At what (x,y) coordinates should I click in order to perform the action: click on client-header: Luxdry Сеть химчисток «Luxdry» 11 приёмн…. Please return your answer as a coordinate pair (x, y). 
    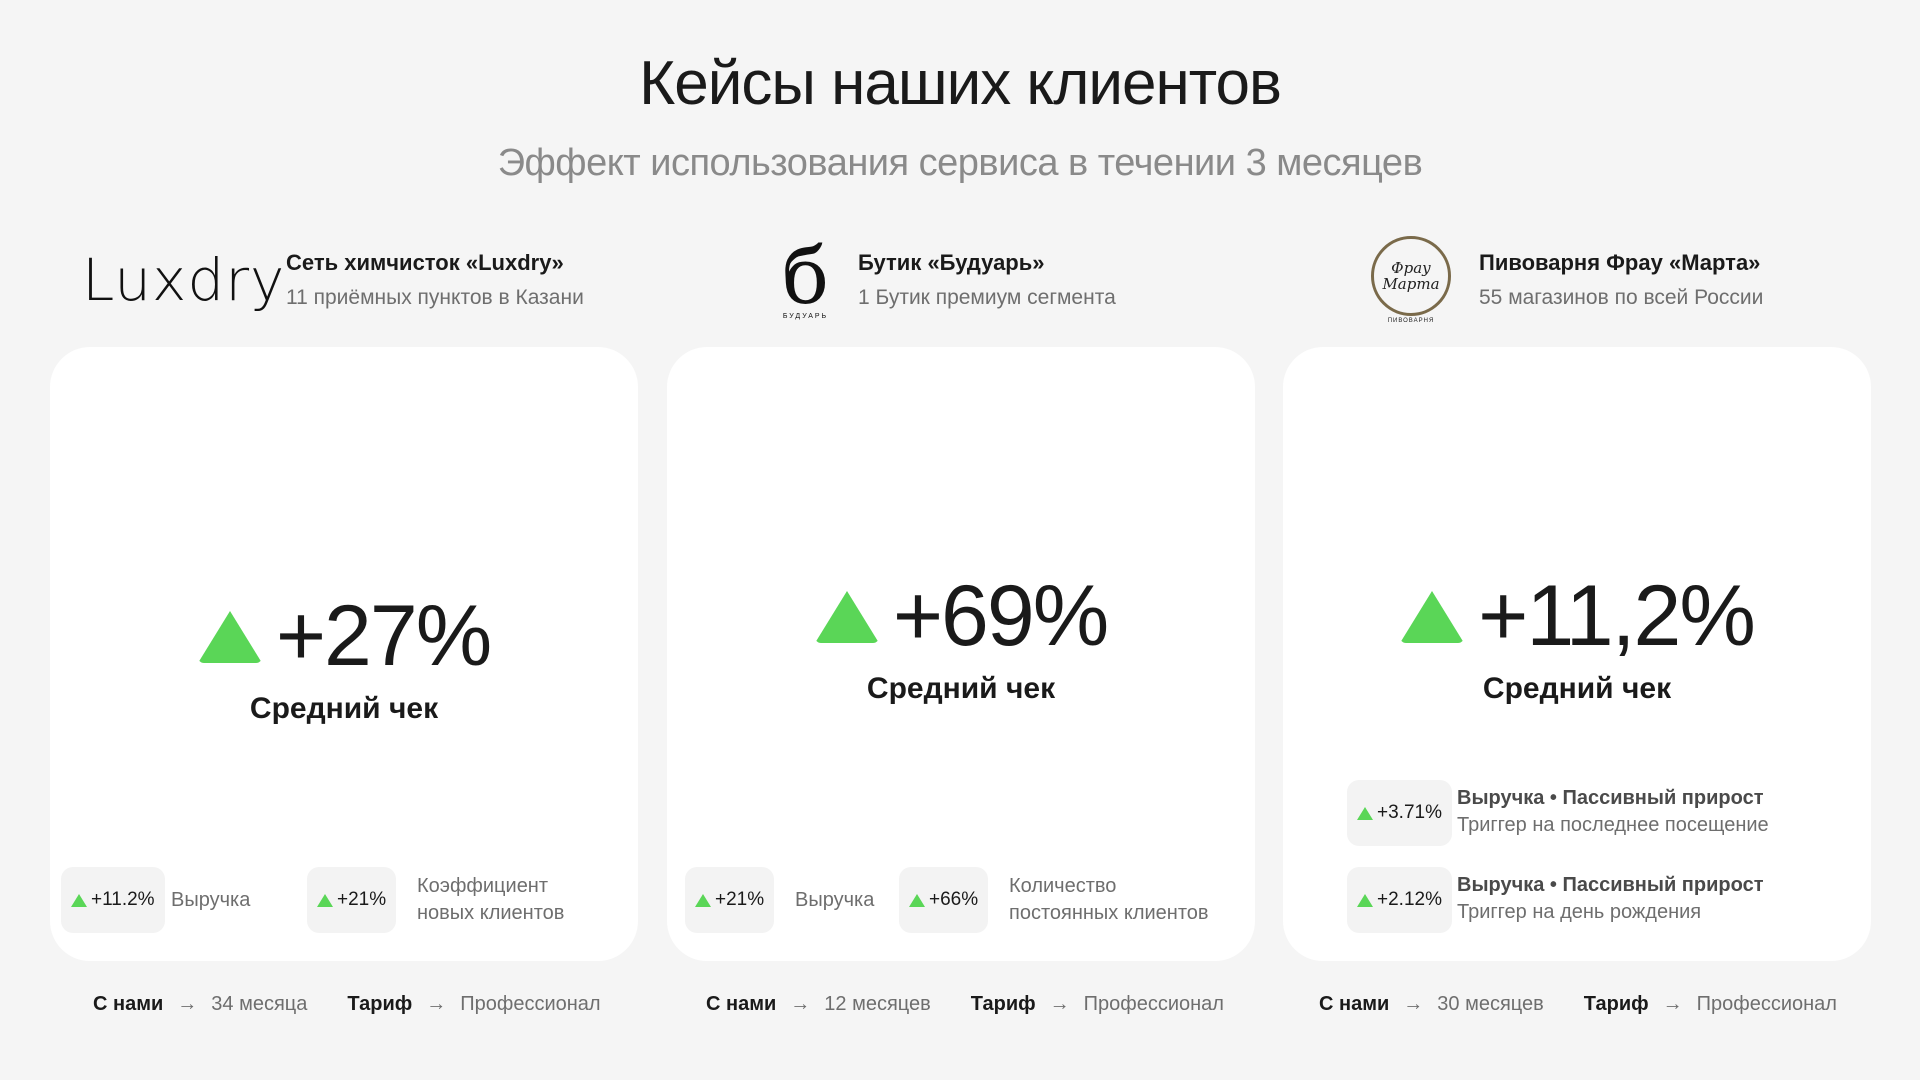
    Looking at the image, I should click on (344, 280).